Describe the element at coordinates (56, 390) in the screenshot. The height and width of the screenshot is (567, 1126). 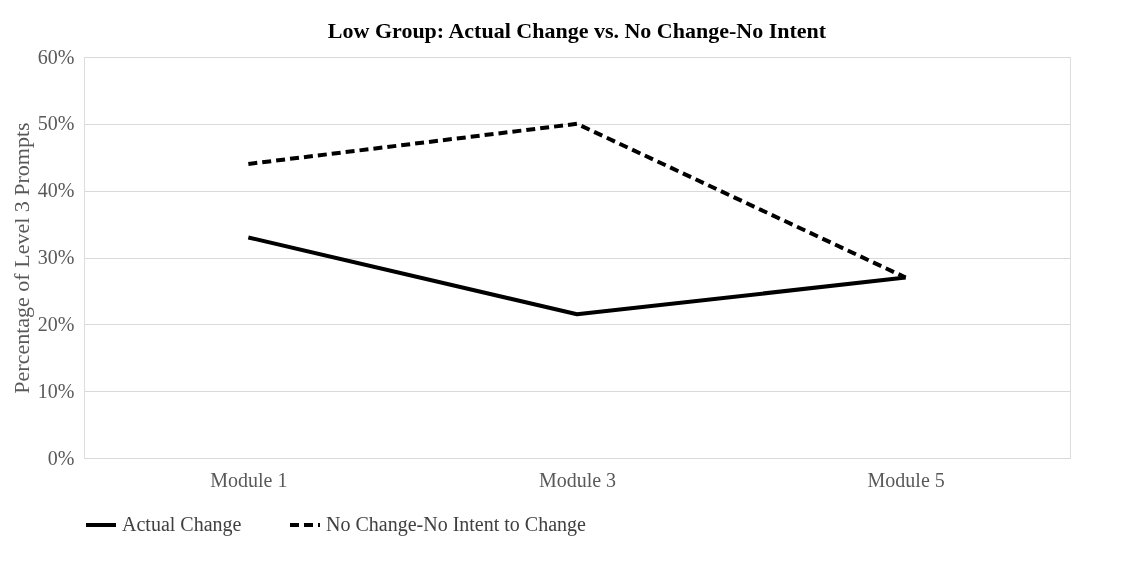
I see `y-tick-label: 10%` at that location.